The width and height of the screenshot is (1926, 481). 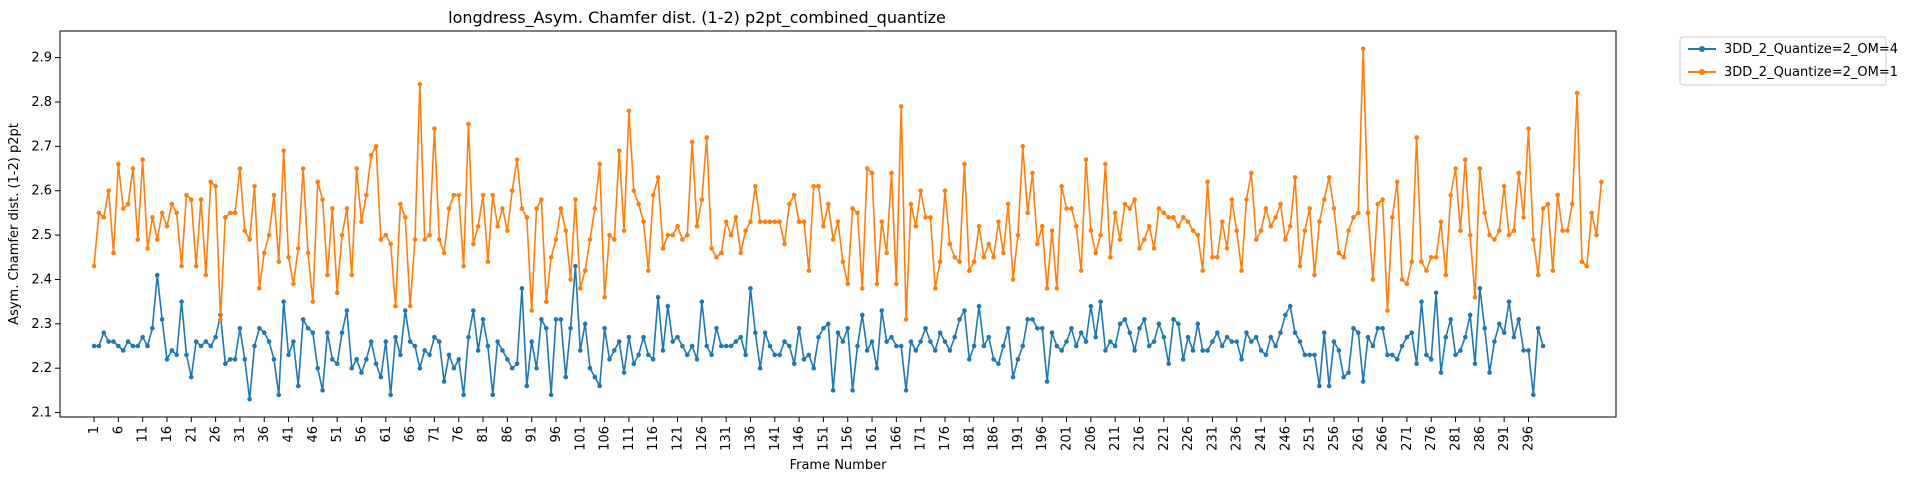 What do you see at coordinates (1334, 438) in the screenshot?
I see `x-tick-label: 256` at bounding box center [1334, 438].